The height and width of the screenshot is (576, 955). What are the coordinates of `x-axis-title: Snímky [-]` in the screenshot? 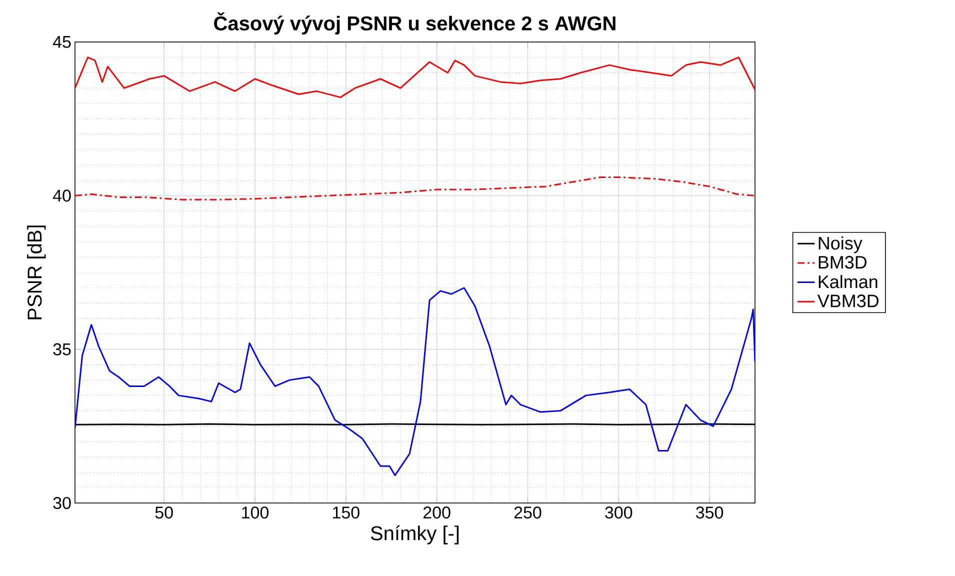 It's located at (414, 534).